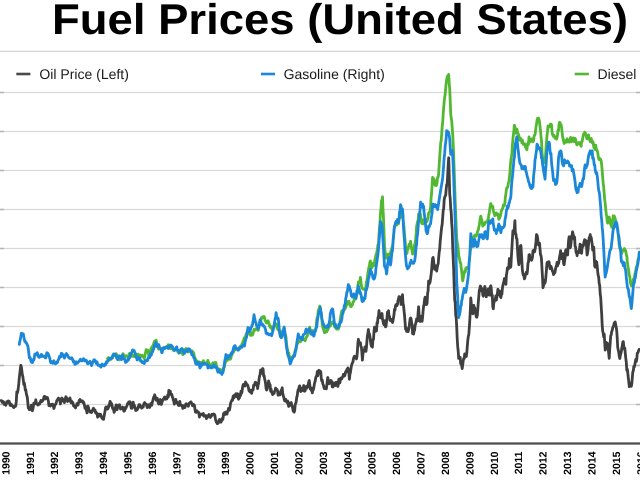 The height and width of the screenshot is (480, 640). Describe the element at coordinates (80, 463) in the screenshot. I see `svg-text: 1993` at that location.